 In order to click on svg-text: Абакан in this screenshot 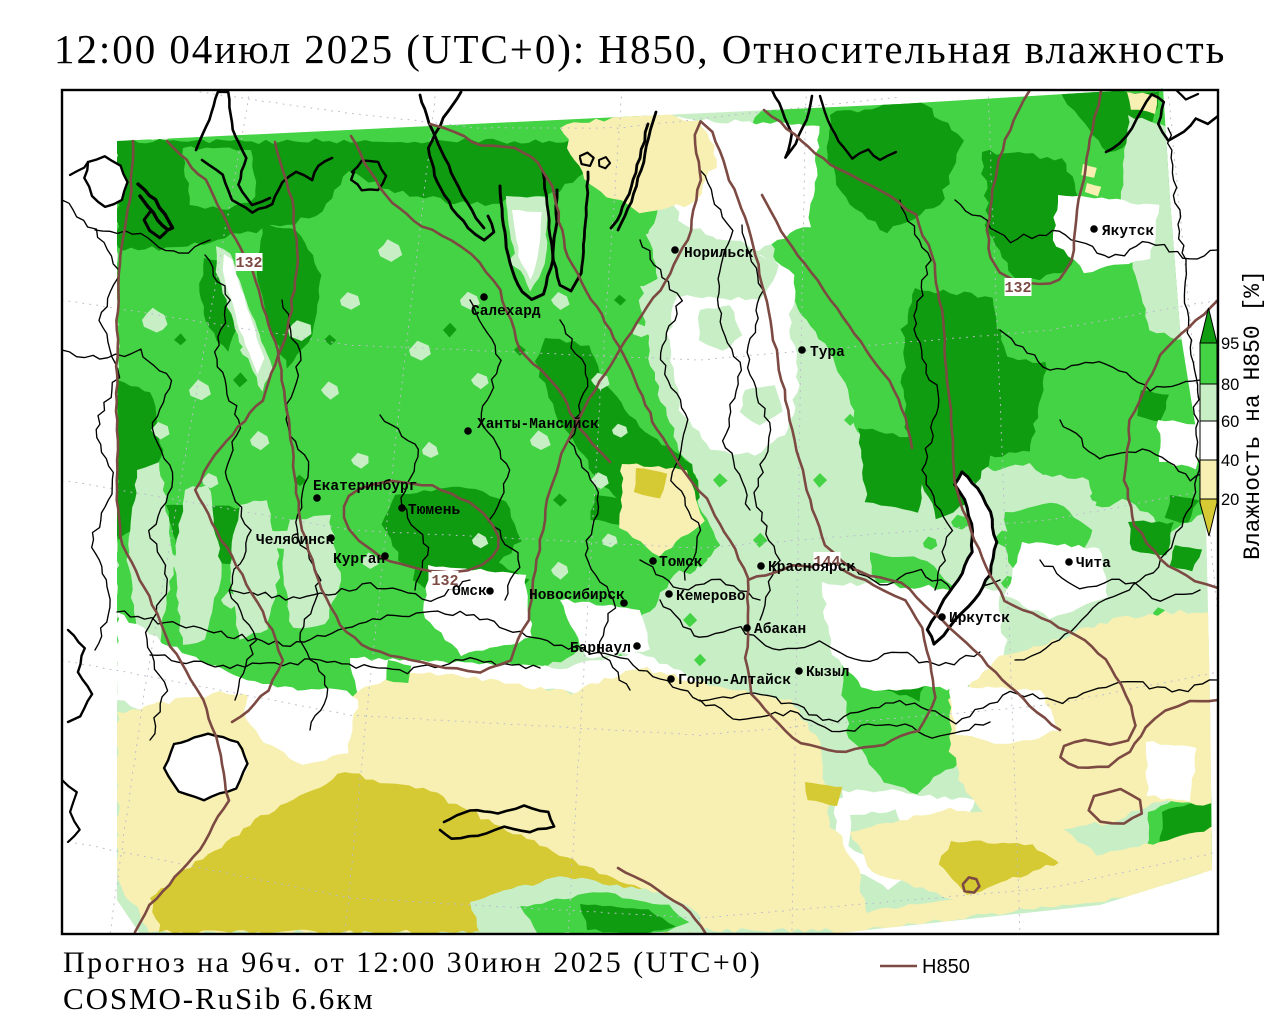, I will do `click(780, 630)`.